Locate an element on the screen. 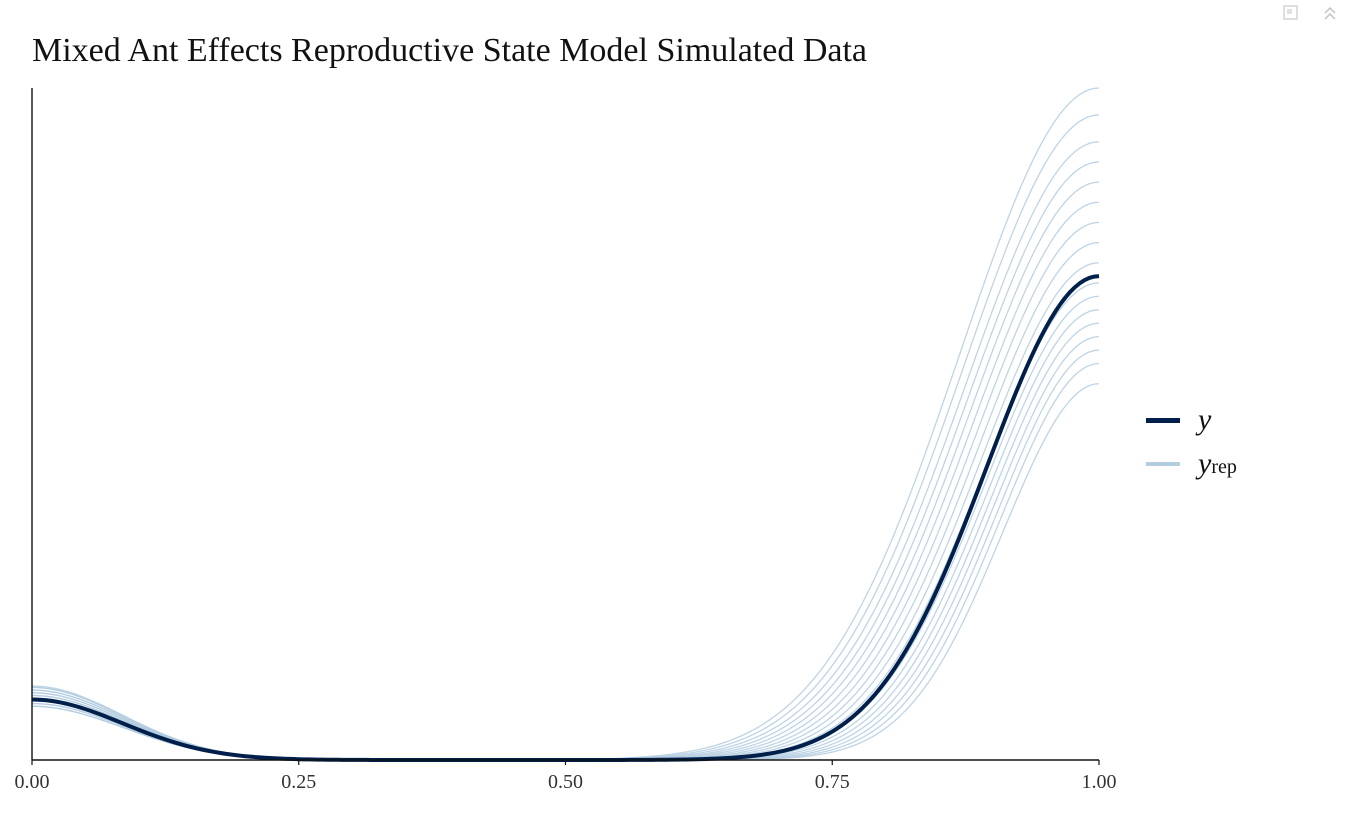  legend-subscript-rep: rep is located at coordinates (1224, 467).